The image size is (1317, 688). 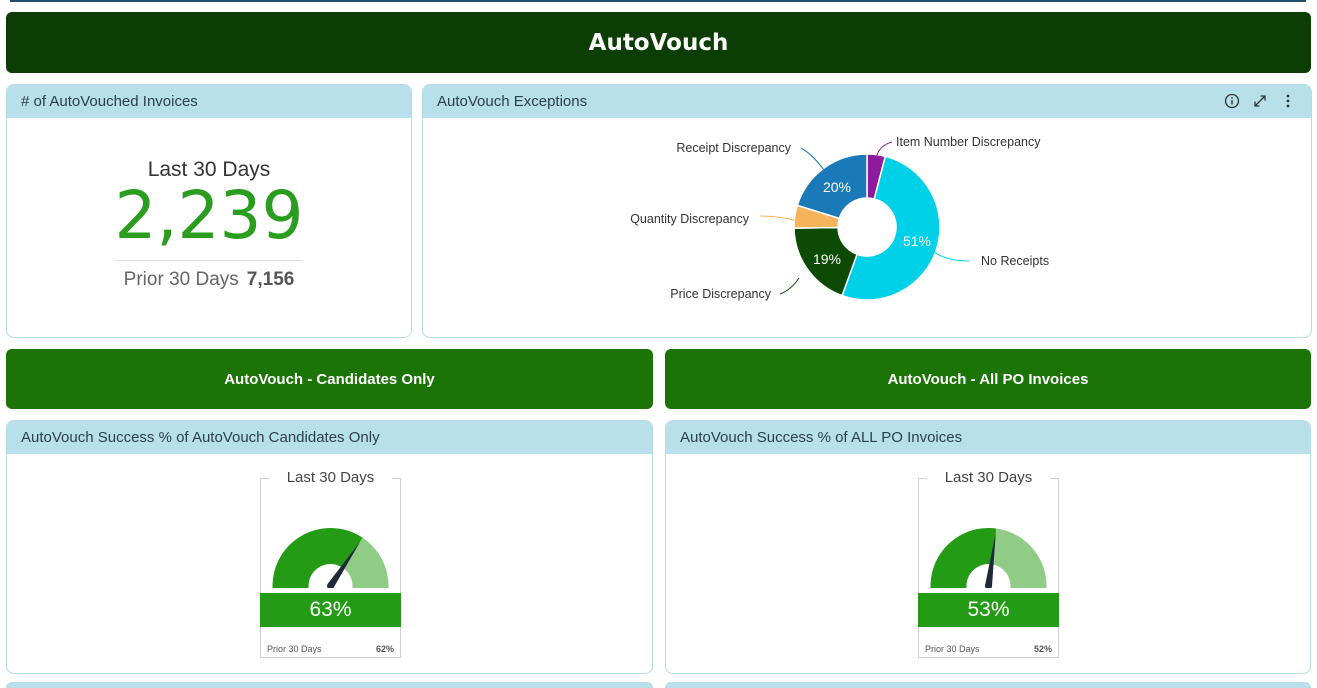 What do you see at coordinates (988, 610) in the screenshot?
I see `gauge-value: 53%` at bounding box center [988, 610].